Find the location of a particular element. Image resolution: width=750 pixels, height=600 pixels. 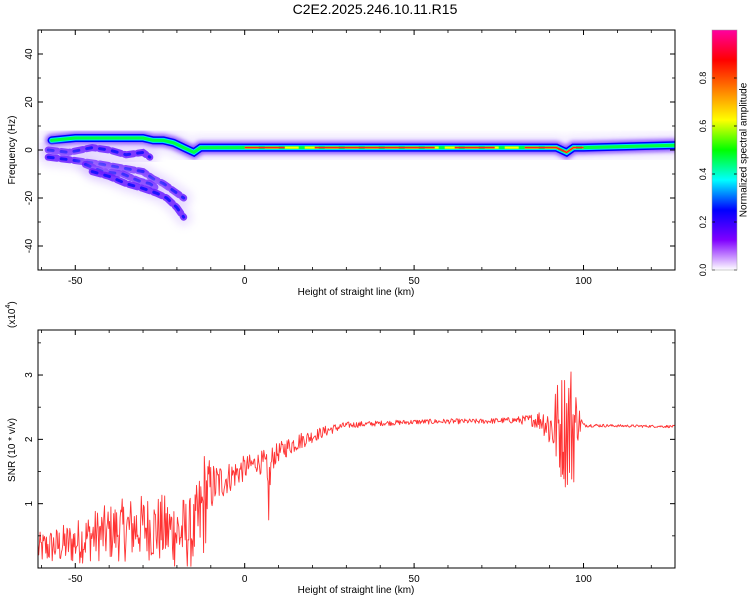

y-tick-label: 40 is located at coordinates (29, 54).